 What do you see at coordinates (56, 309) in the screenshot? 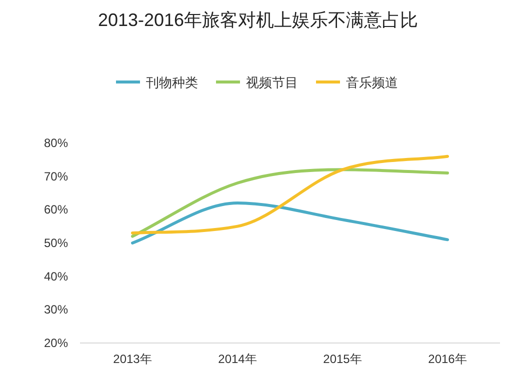
I see `y-tick-label: 30%` at bounding box center [56, 309].